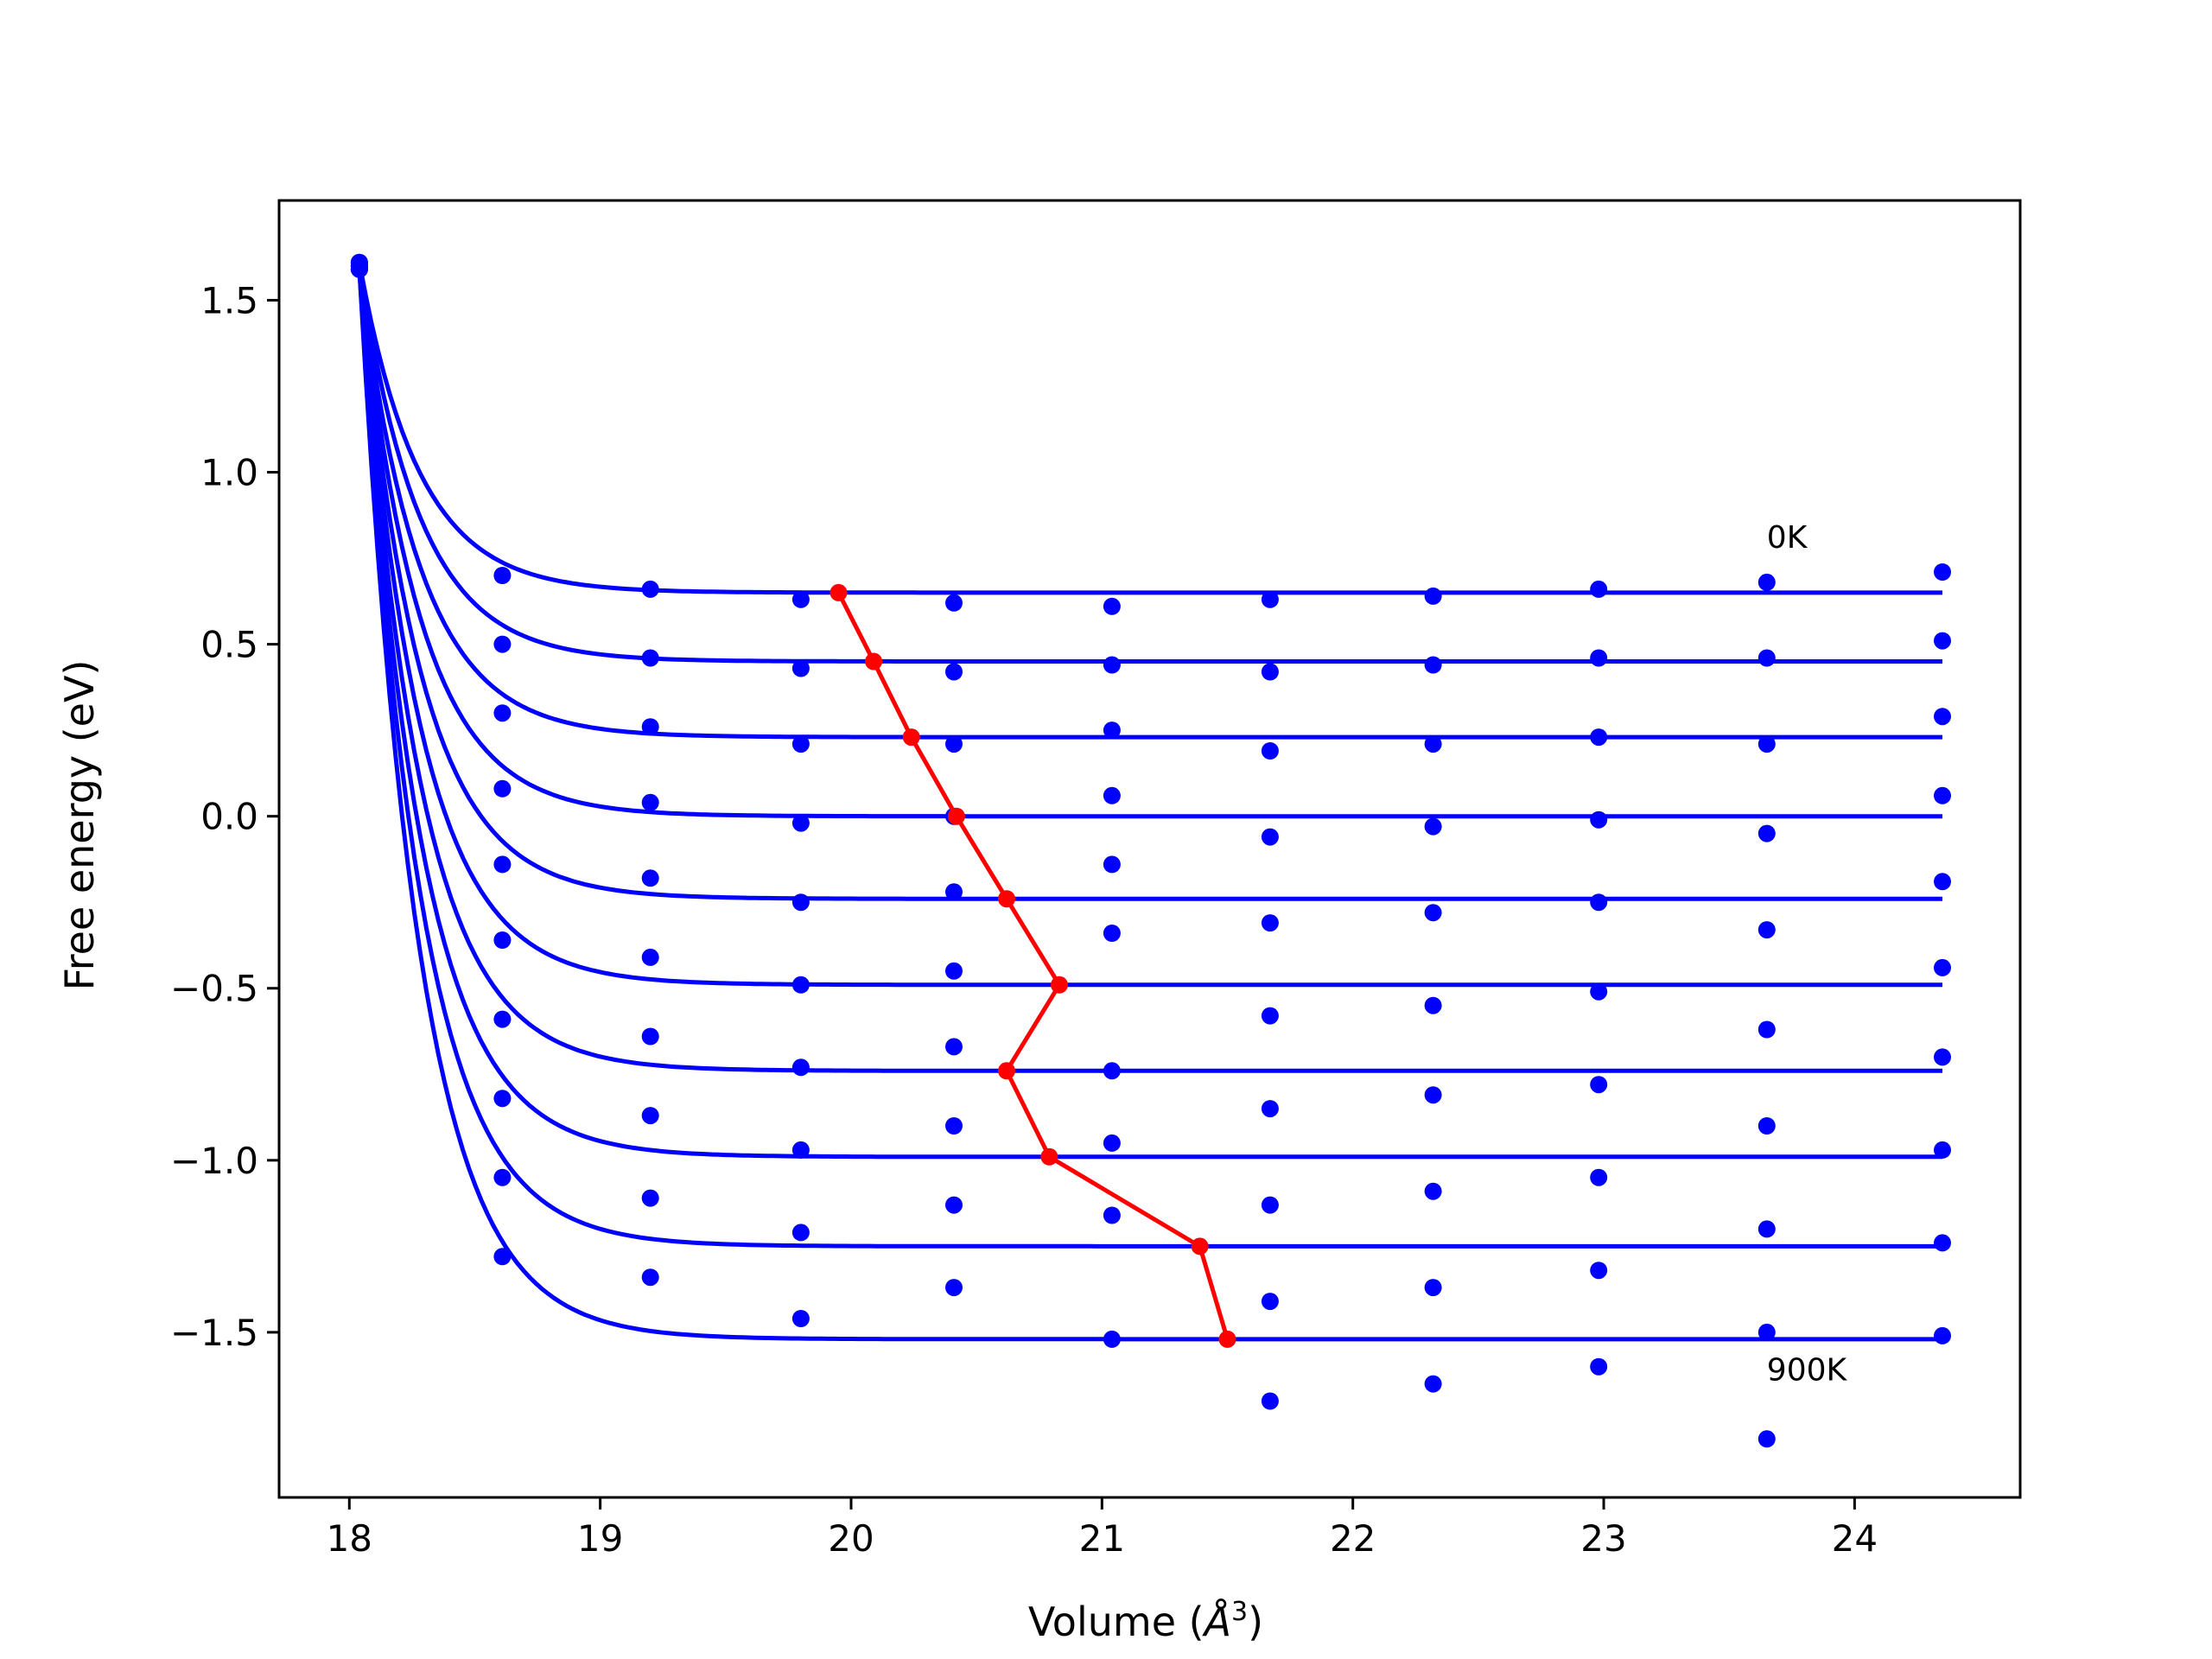 Image resolution: width=2212 pixels, height=1659 pixels. Describe the element at coordinates (1787, 538) in the screenshot. I see `annotation-label: 0K` at that location.